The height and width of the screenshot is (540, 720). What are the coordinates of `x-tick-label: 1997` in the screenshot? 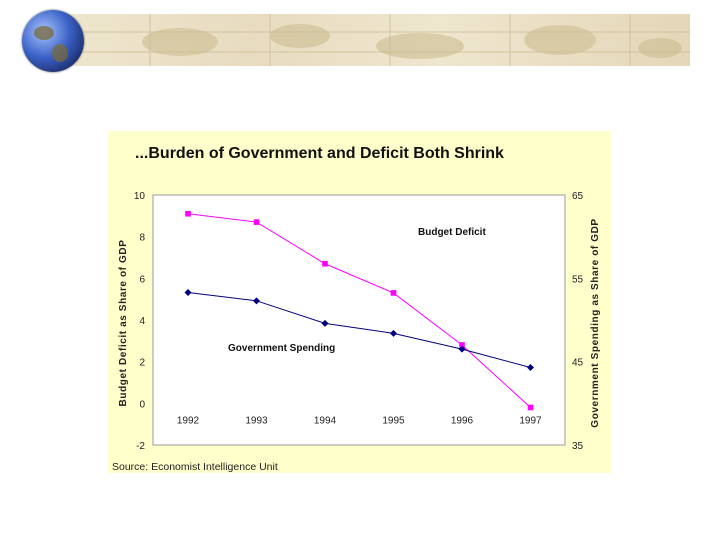 It's located at (530, 420).